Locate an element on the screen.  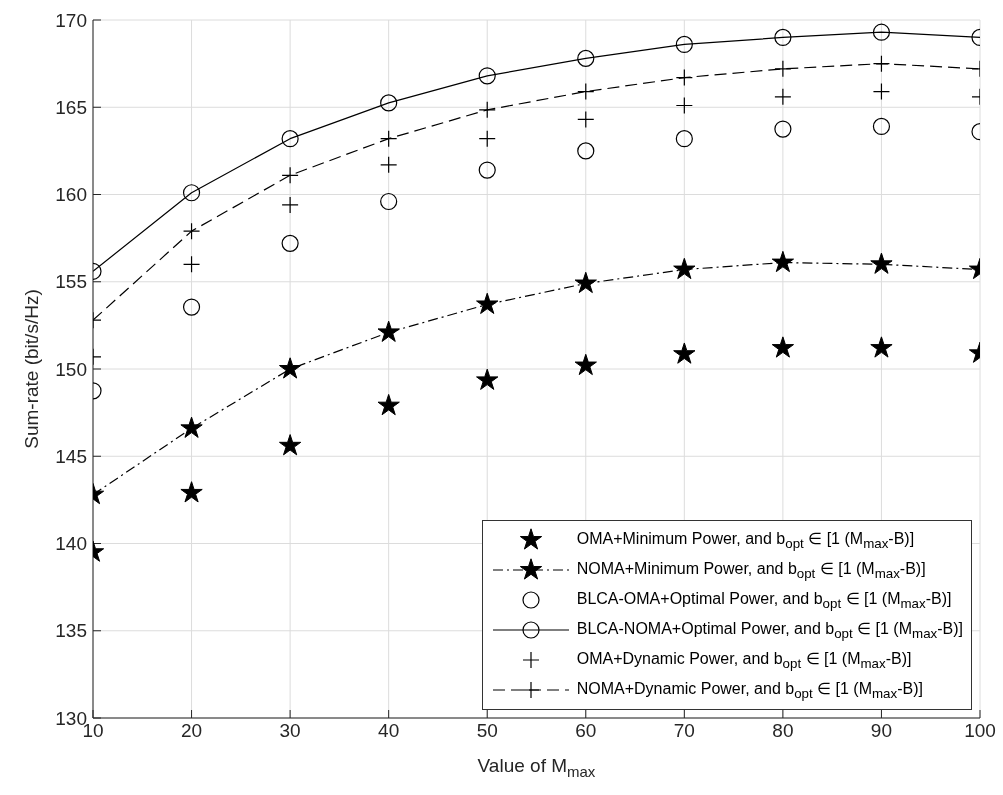
y-axis-title: Sum-rate (bit/s/Hz) is located at coordinates (31, 369).